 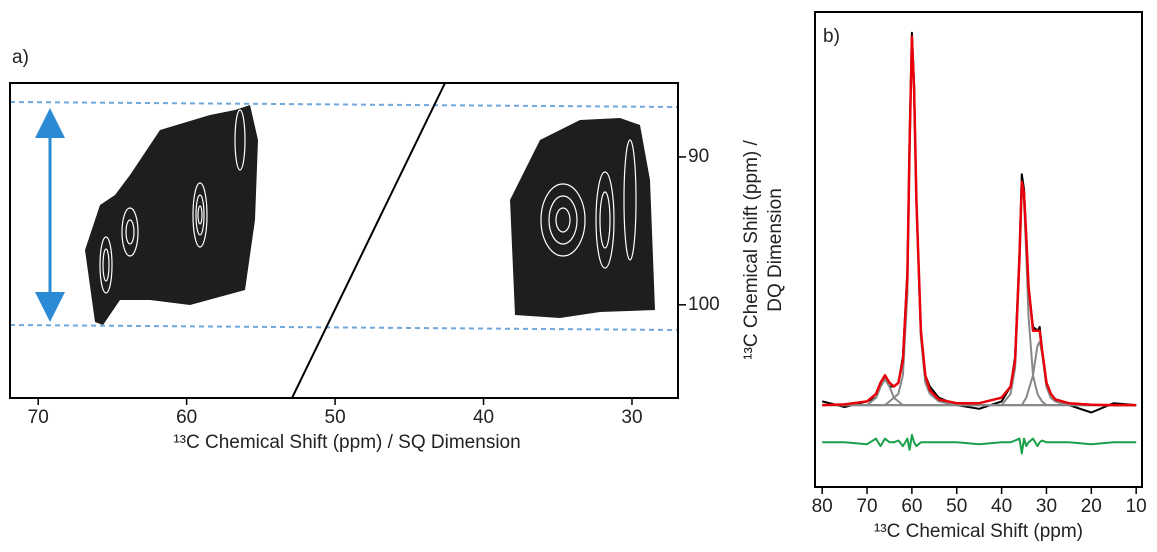 I want to click on y-tick-label: 100, so click(x=704, y=304).